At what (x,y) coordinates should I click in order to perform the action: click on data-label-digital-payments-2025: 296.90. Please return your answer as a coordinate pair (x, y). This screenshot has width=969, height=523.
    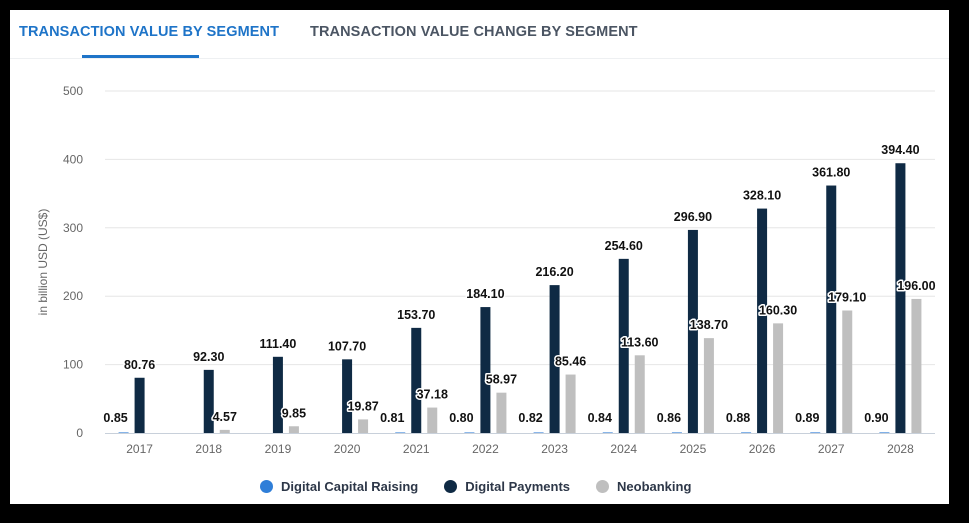
    Looking at the image, I should click on (693, 217).